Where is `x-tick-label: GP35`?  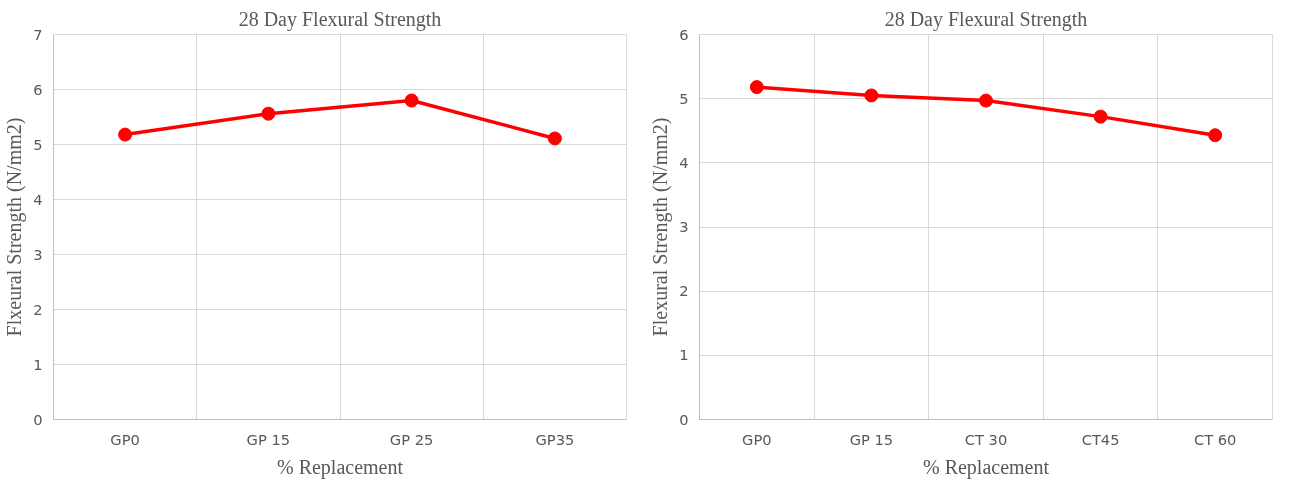
x-tick-label: GP35 is located at coordinates (555, 439).